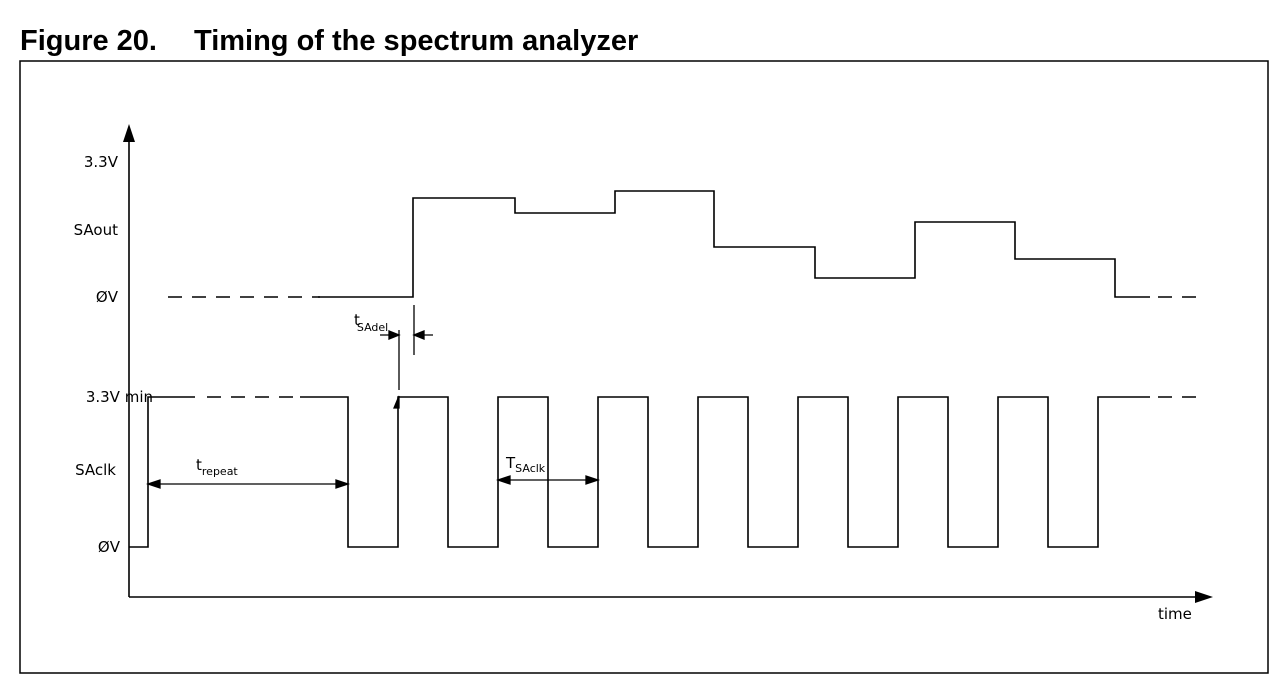 The image size is (1288, 682). What do you see at coordinates (109, 547) in the screenshot?
I see `saclk-low-label: ØV` at bounding box center [109, 547].